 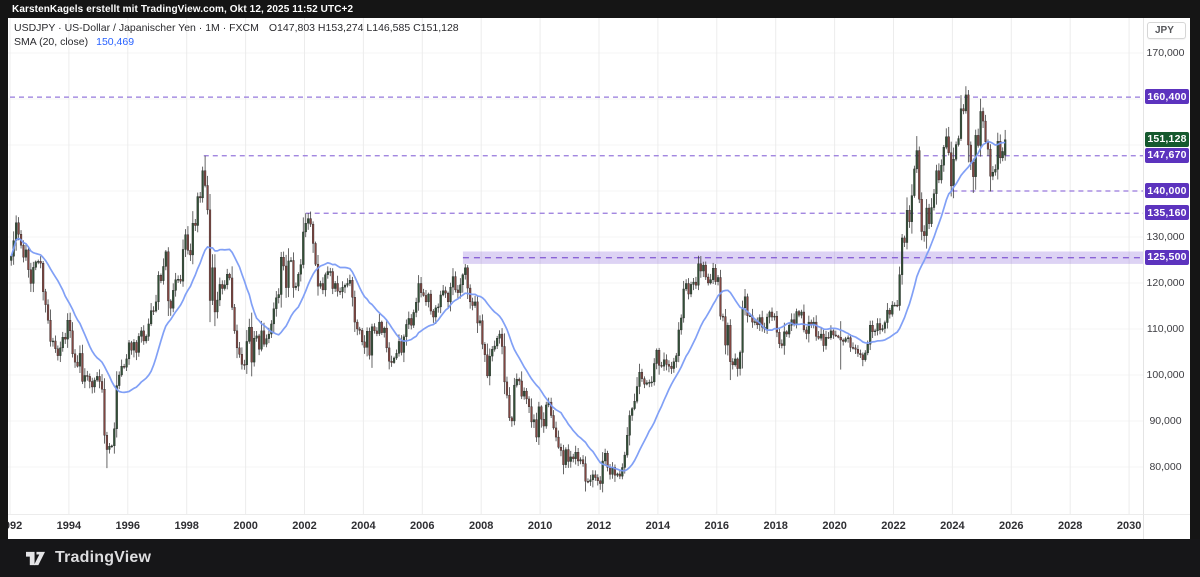 I want to click on time-tick-label: 2014, so click(x=658, y=526).